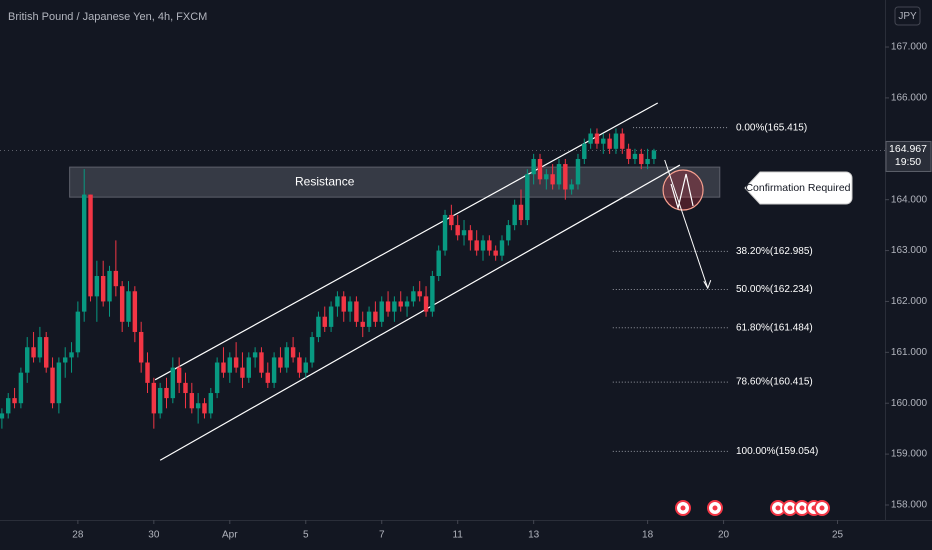 Image resolution: width=932 pixels, height=550 pixels. I want to click on currency-box, so click(907, 16).